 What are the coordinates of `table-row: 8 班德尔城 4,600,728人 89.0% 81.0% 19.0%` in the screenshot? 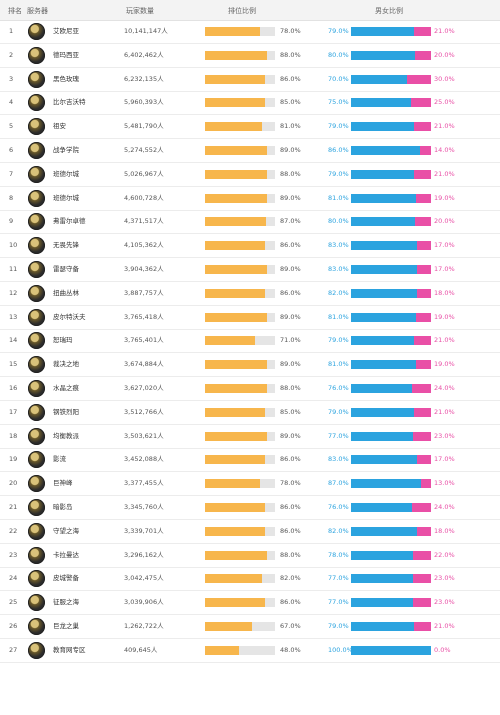 It's located at (250, 199).